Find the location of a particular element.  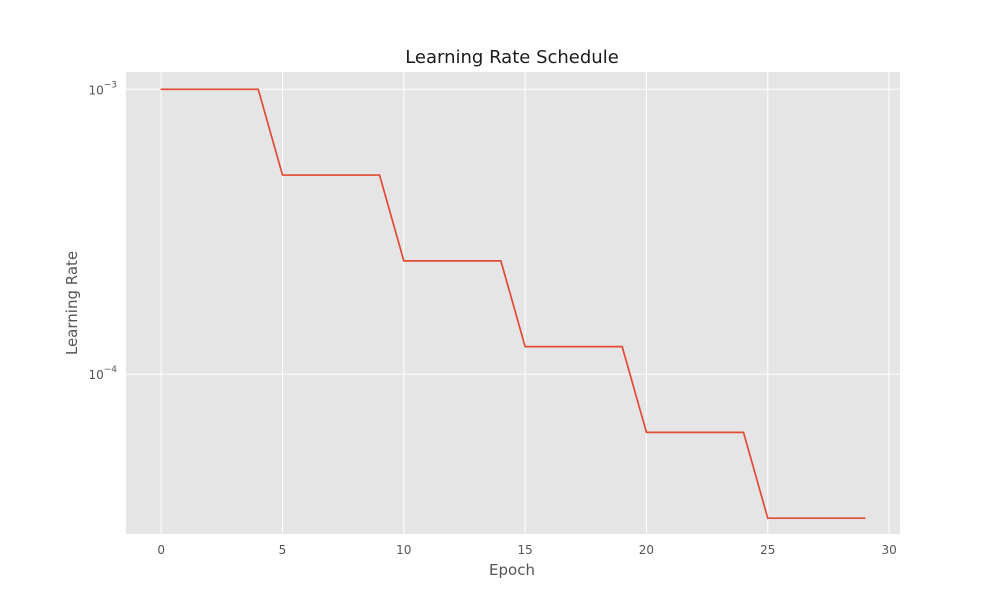

x-axis-ticks: 0 5 10 15 20 25 30 is located at coordinates (526, 550).